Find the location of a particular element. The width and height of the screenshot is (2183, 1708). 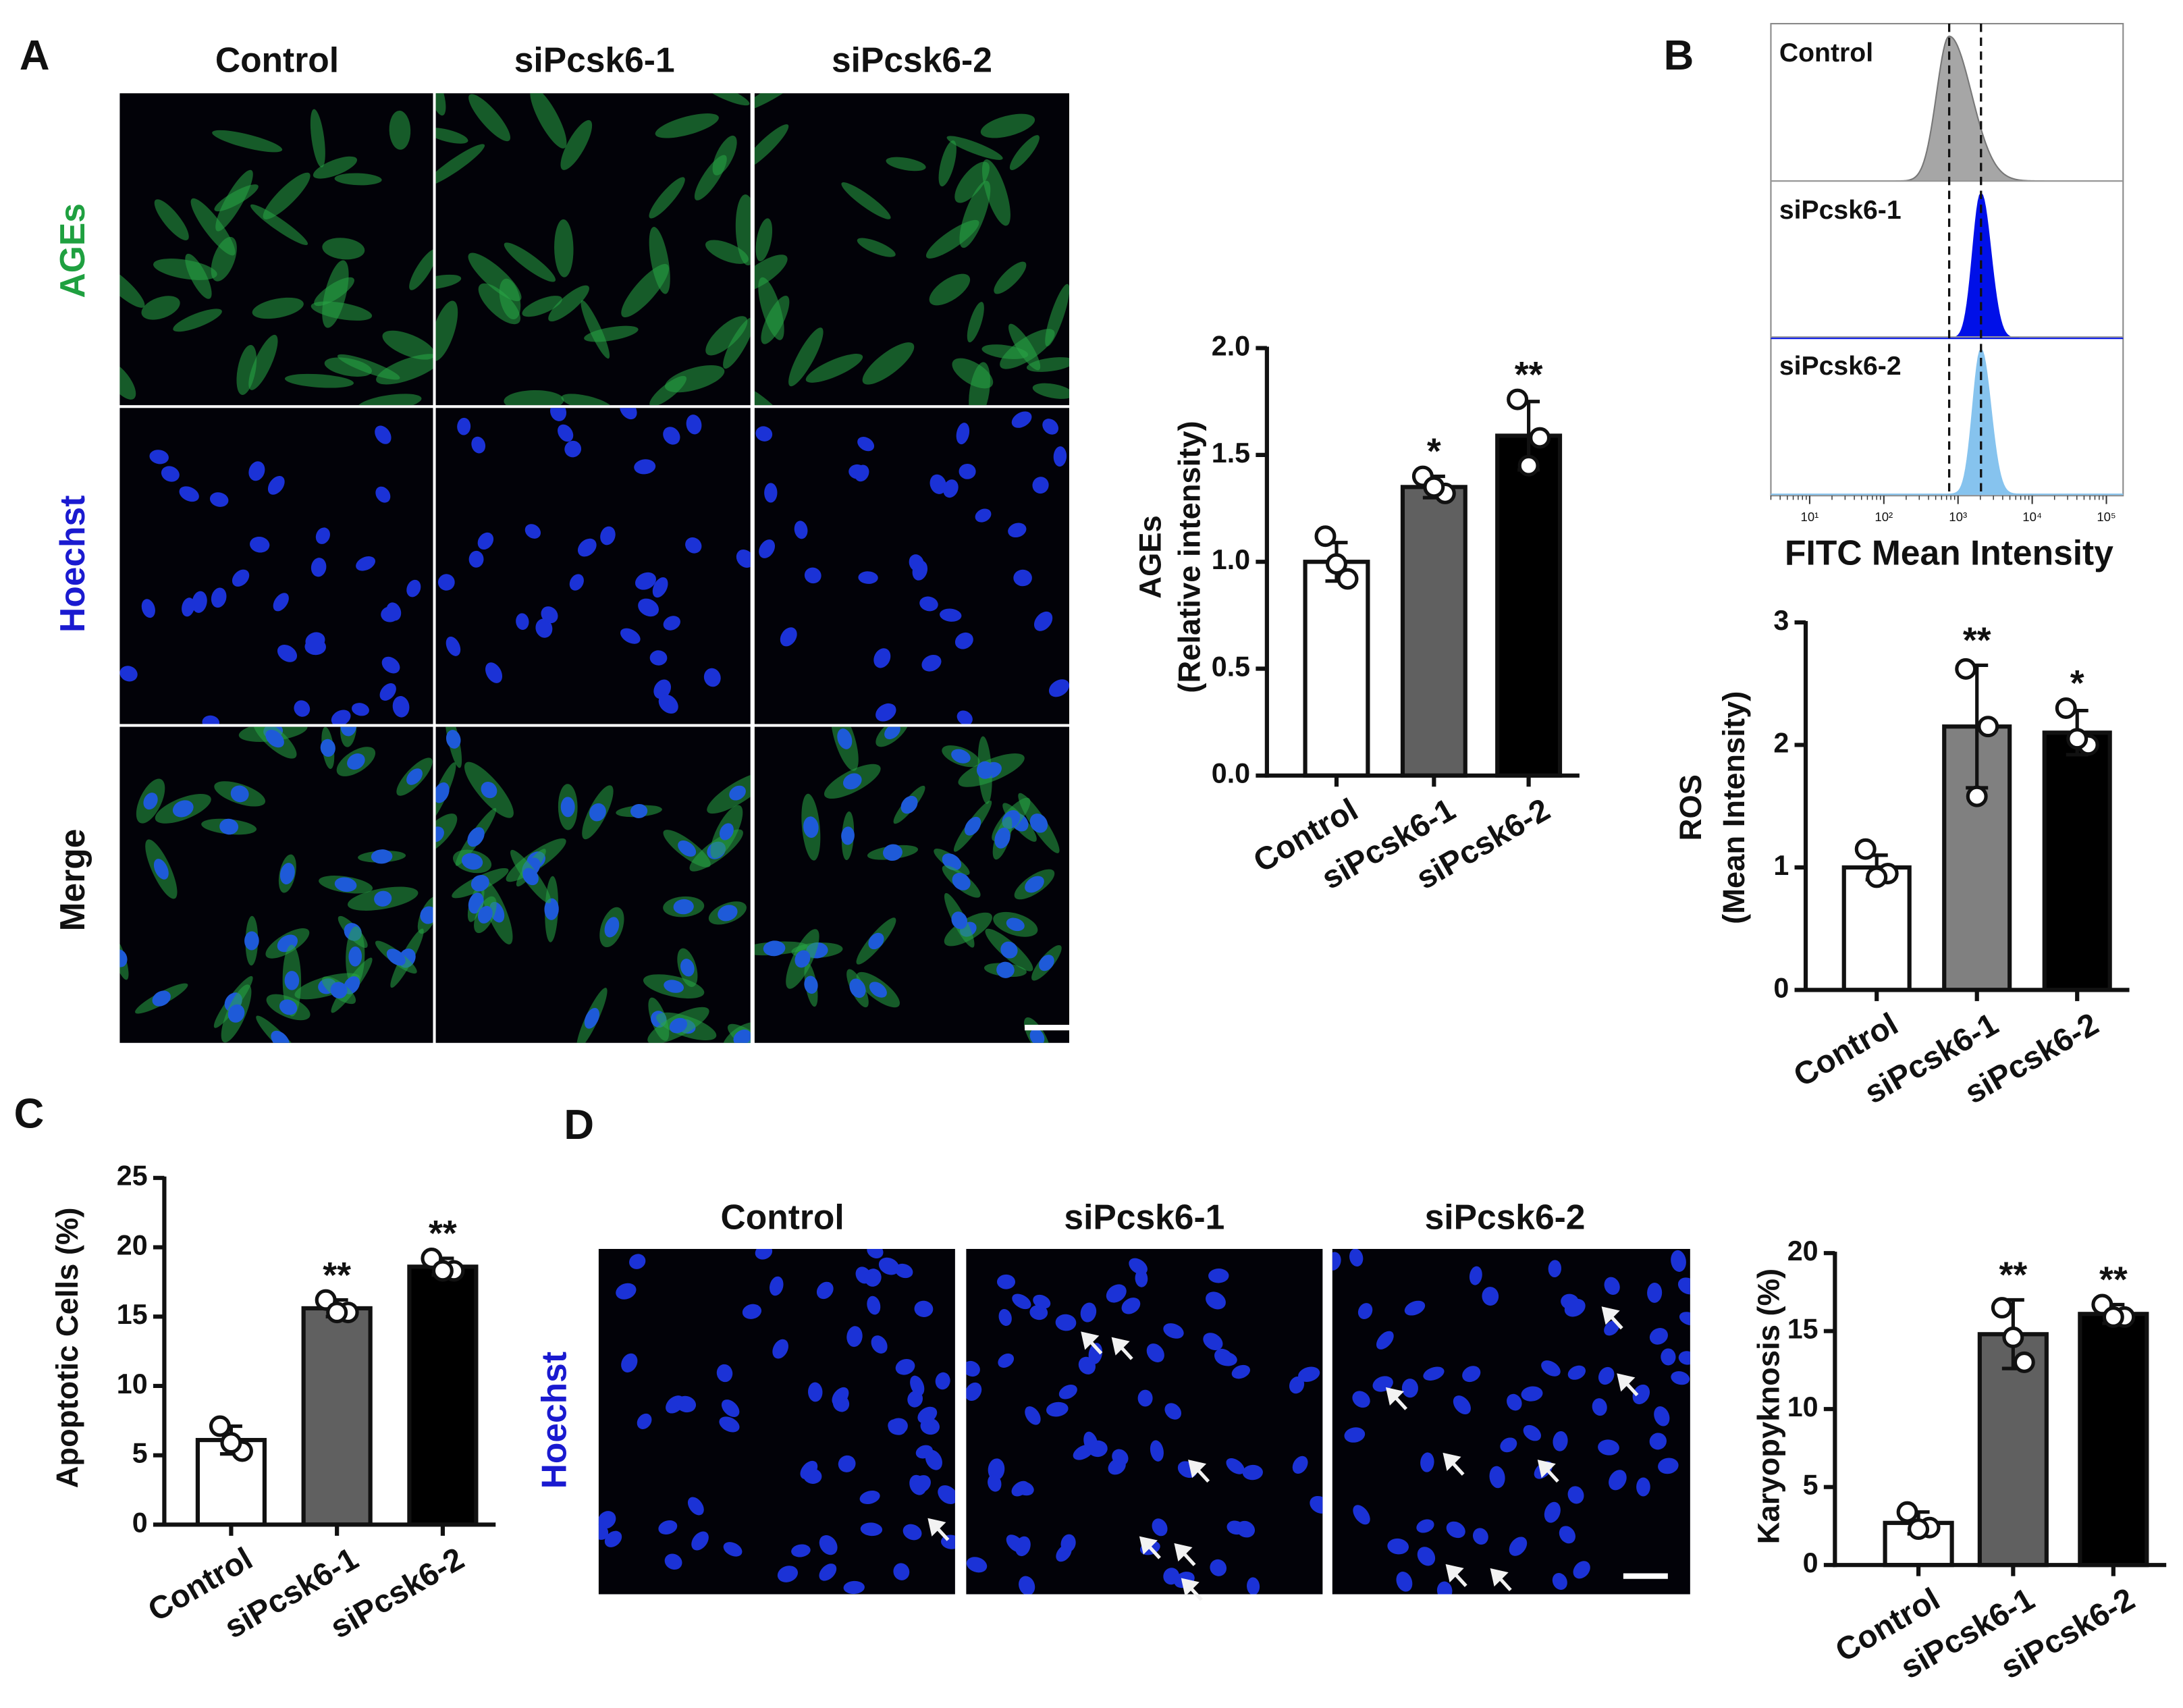

y-tick-label: 15 is located at coordinates (132, 1314).